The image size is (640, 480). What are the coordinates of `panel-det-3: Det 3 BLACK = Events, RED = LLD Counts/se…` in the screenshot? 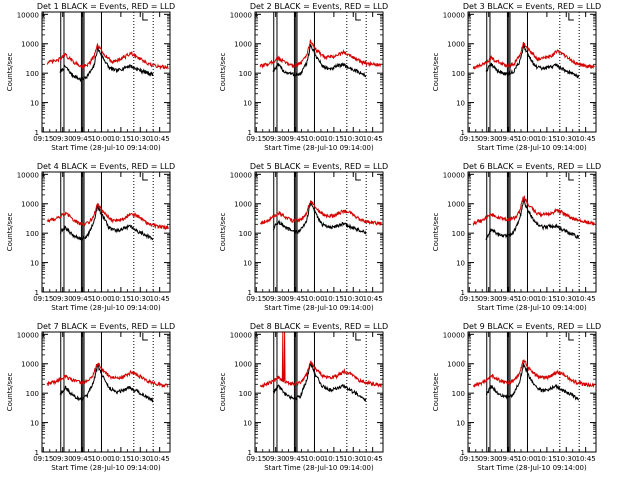 It's located at (516, 77).